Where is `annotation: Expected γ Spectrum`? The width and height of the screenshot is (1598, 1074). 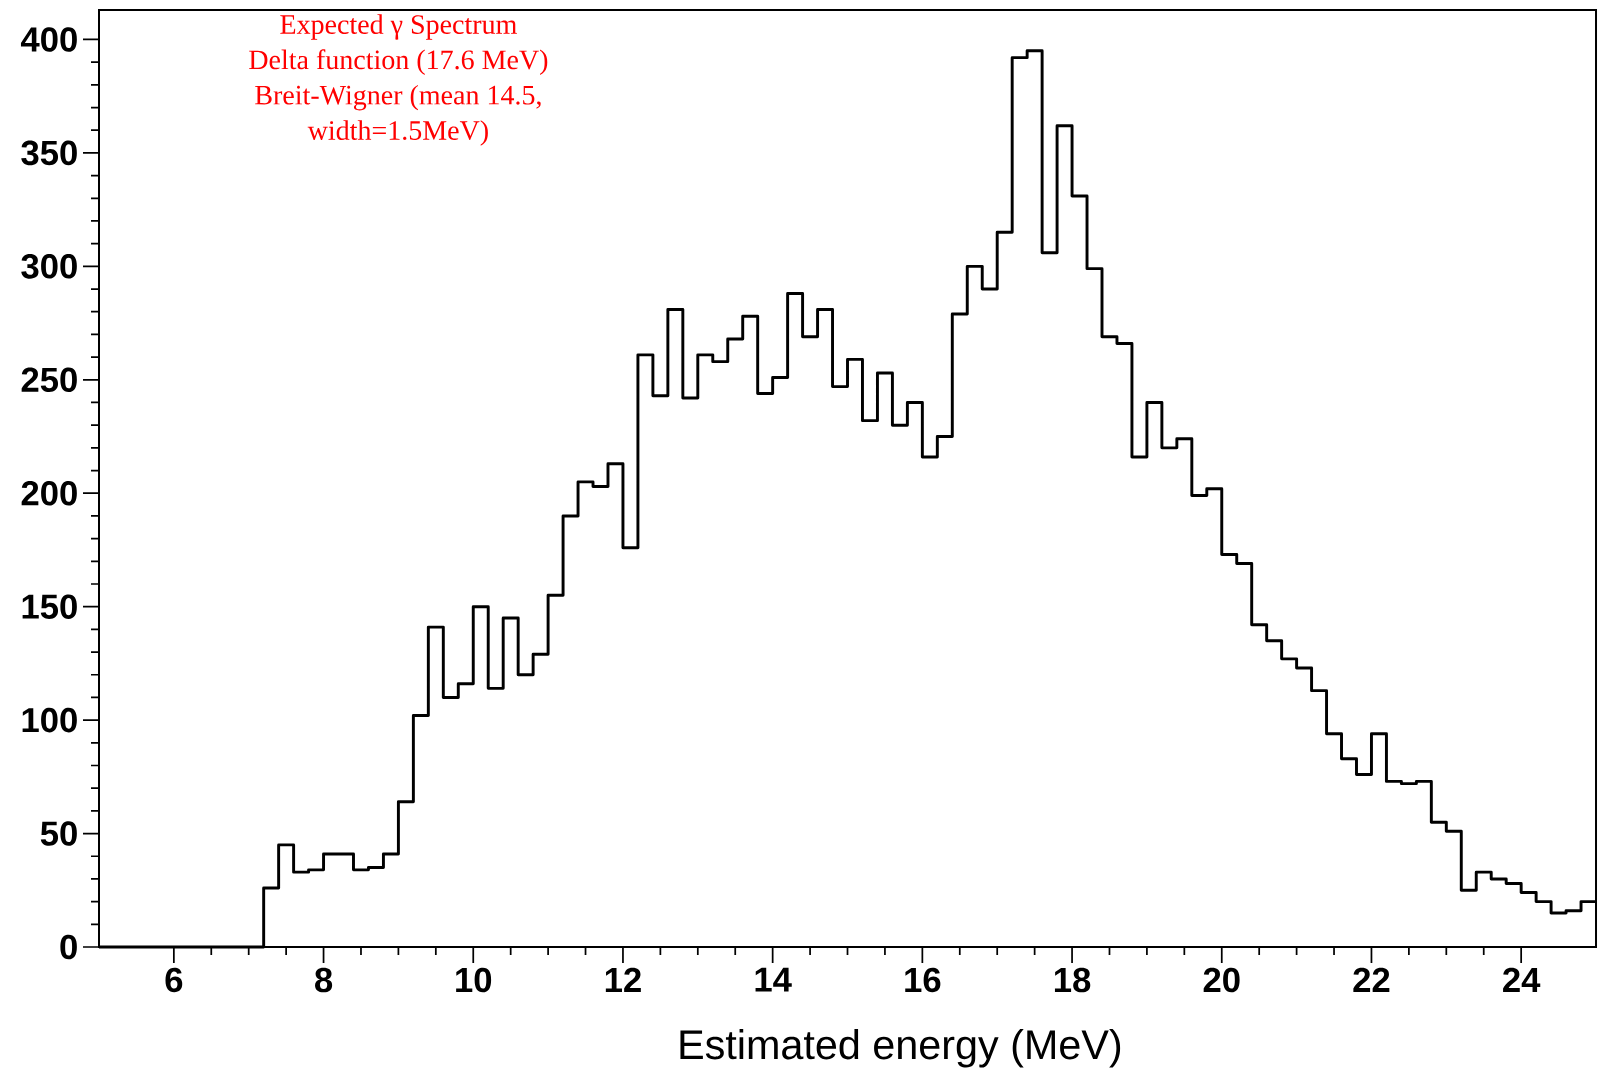 annotation: Expected γ Spectrum is located at coordinates (398, 27).